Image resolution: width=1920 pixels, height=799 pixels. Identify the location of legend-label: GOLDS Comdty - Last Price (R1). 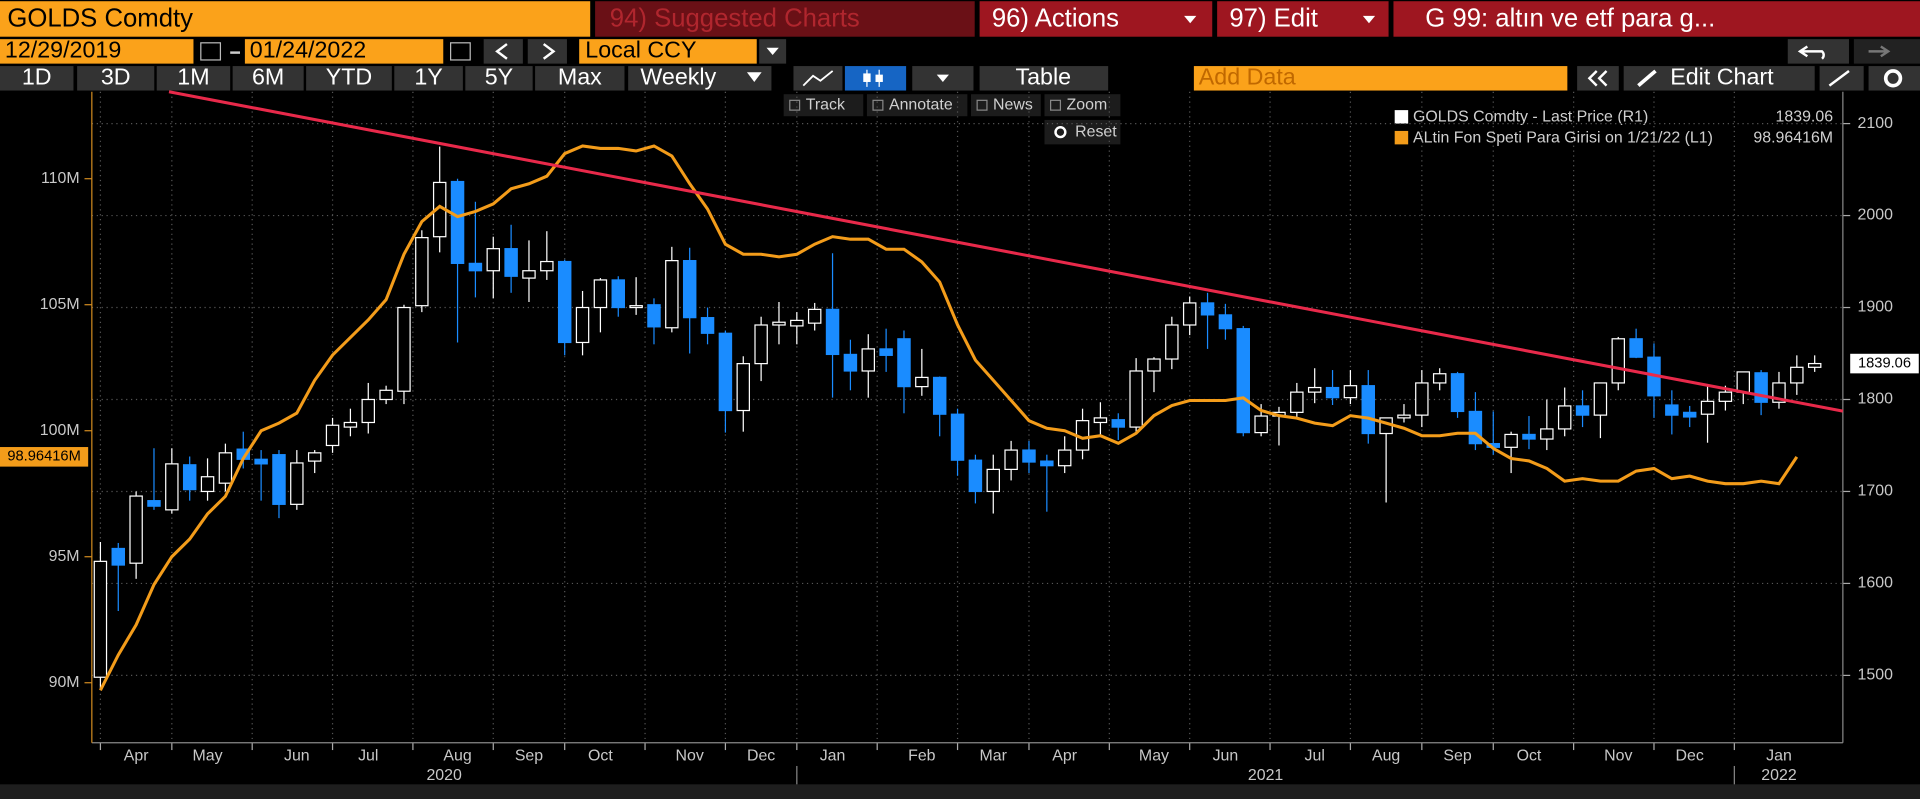
(1530, 117).